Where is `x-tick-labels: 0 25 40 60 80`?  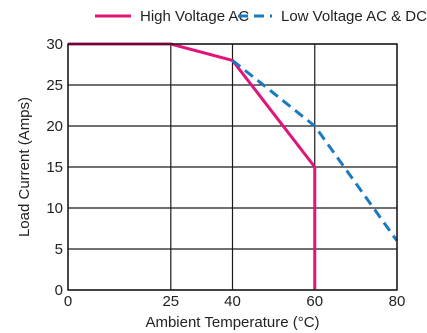 x-tick-labels: 0 25 40 60 80 is located at coordinates (235, 301).